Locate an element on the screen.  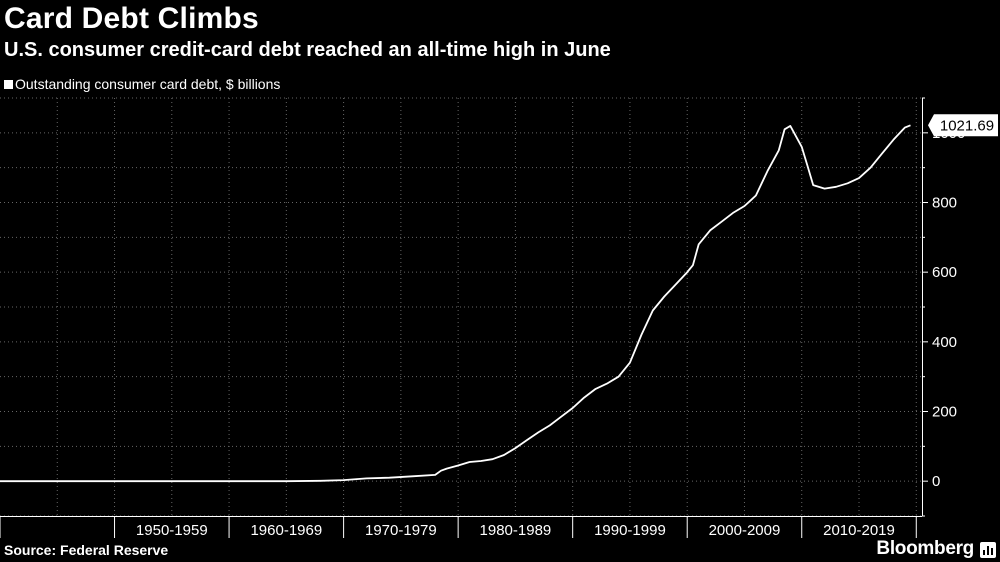
legend-swatch is located at coordinates (8, 84).